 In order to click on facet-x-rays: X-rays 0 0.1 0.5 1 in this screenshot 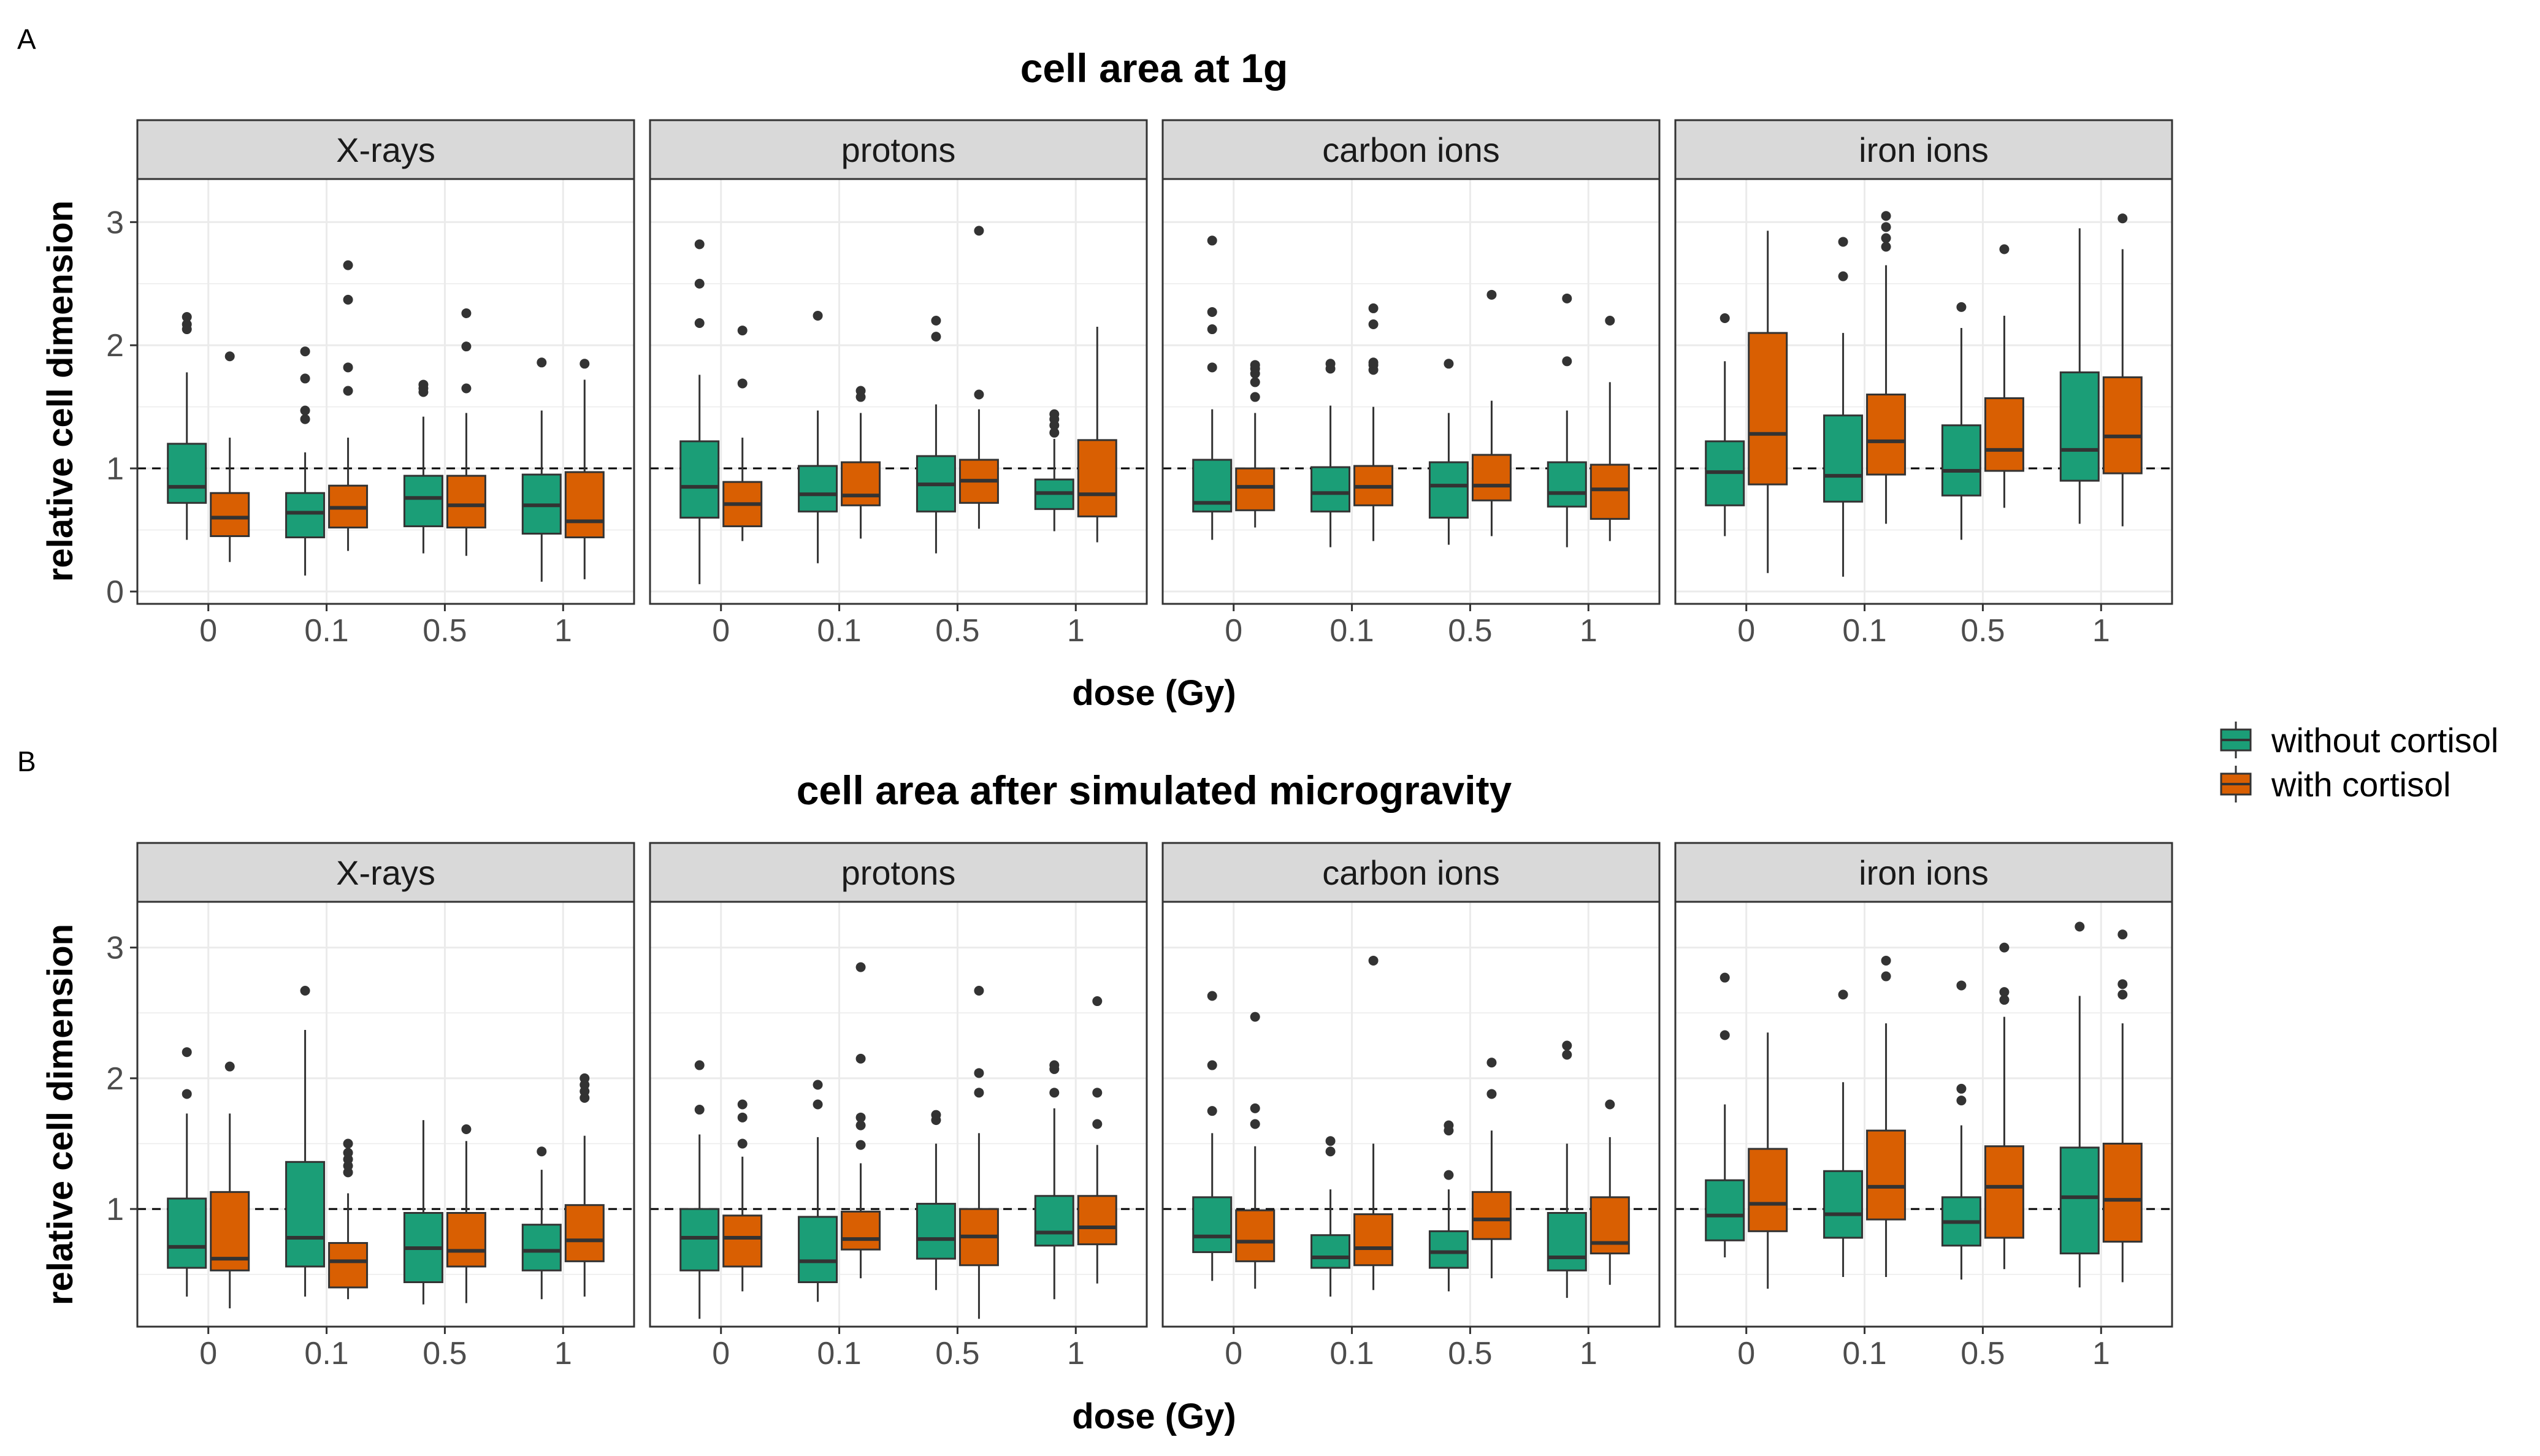, I will do `click(385, 1106)`.